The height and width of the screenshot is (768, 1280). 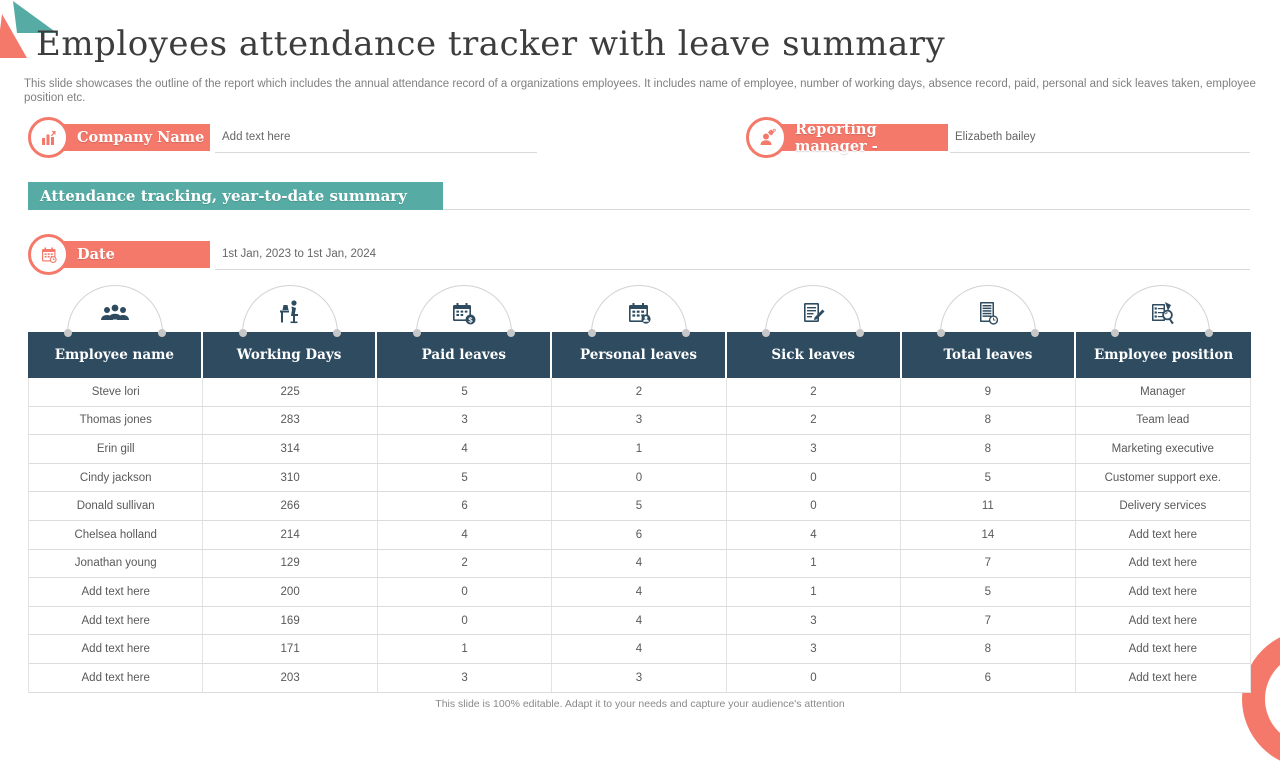 I want to click on table-cell: Delivery services, so click(x=1163, y=506).